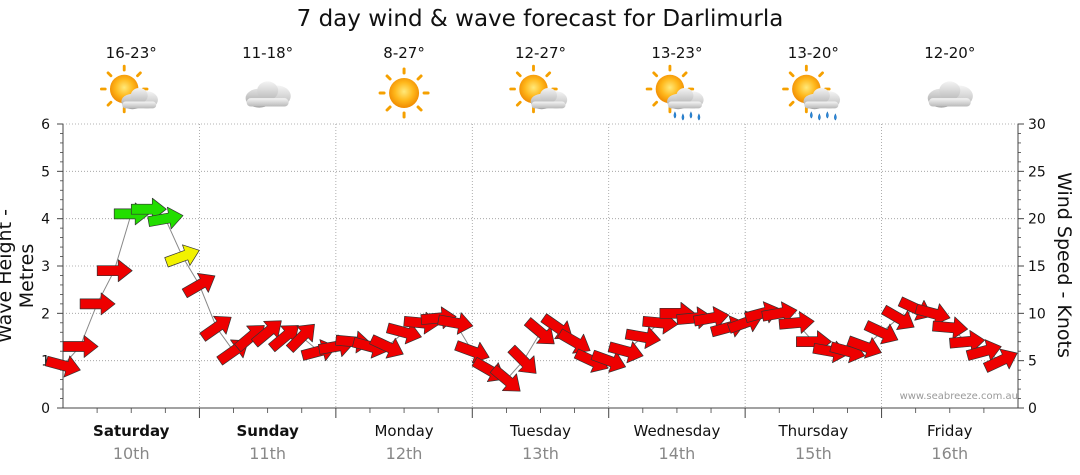  I want to click on left-tick-label: 3, so click(45, 267).